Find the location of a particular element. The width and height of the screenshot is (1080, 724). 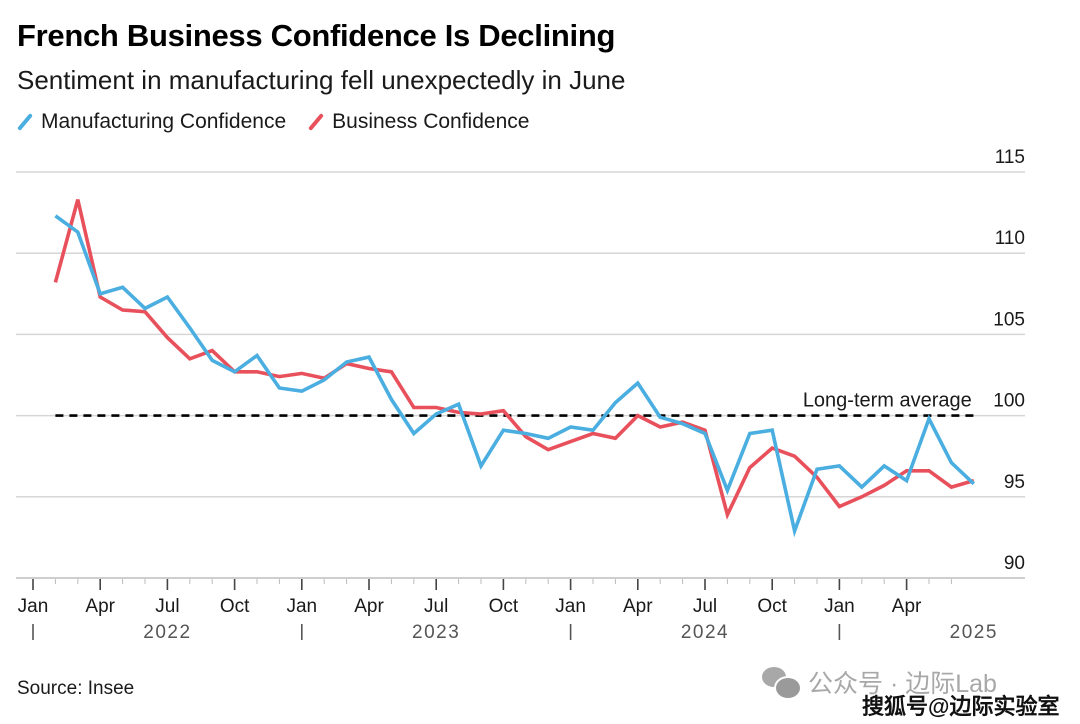

chart-title: French Business Confidence Is Declining is located at coordinates (316, 35).